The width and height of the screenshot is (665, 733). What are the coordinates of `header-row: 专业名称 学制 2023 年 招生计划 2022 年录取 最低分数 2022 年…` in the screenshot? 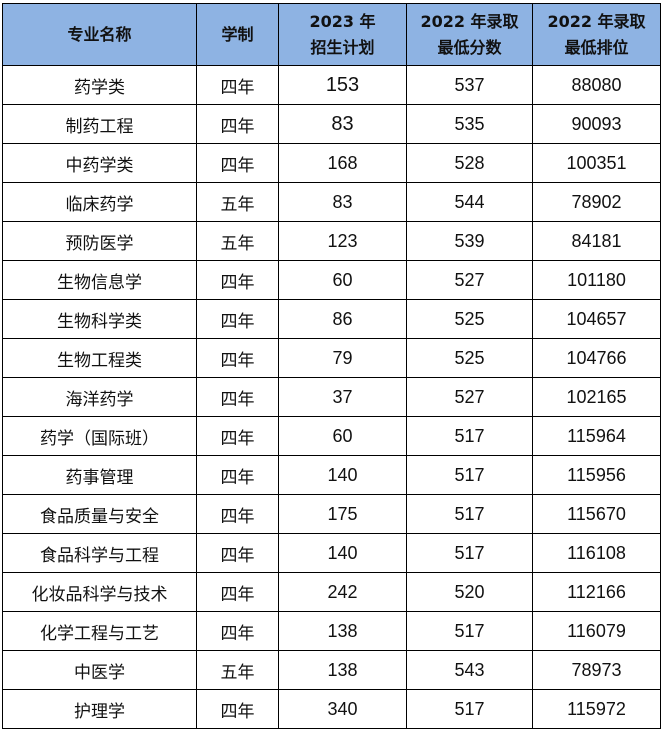 It's located at (331, 34).